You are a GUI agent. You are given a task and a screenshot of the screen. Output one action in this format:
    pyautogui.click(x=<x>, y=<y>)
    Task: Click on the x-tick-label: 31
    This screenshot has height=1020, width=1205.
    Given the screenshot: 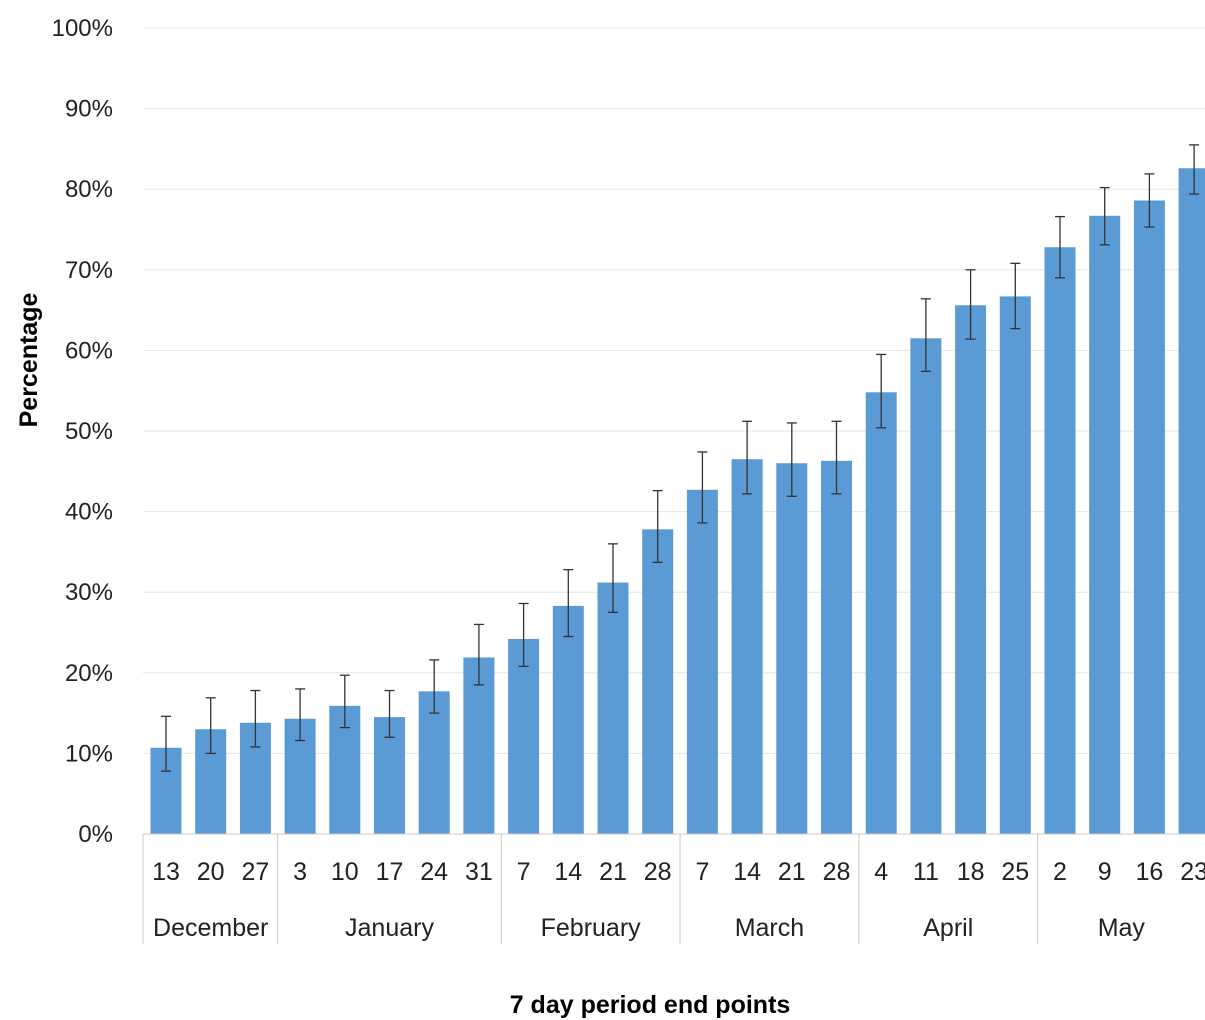 What is the action you would take?
    pyautogui.click(x=479, y=872)
    